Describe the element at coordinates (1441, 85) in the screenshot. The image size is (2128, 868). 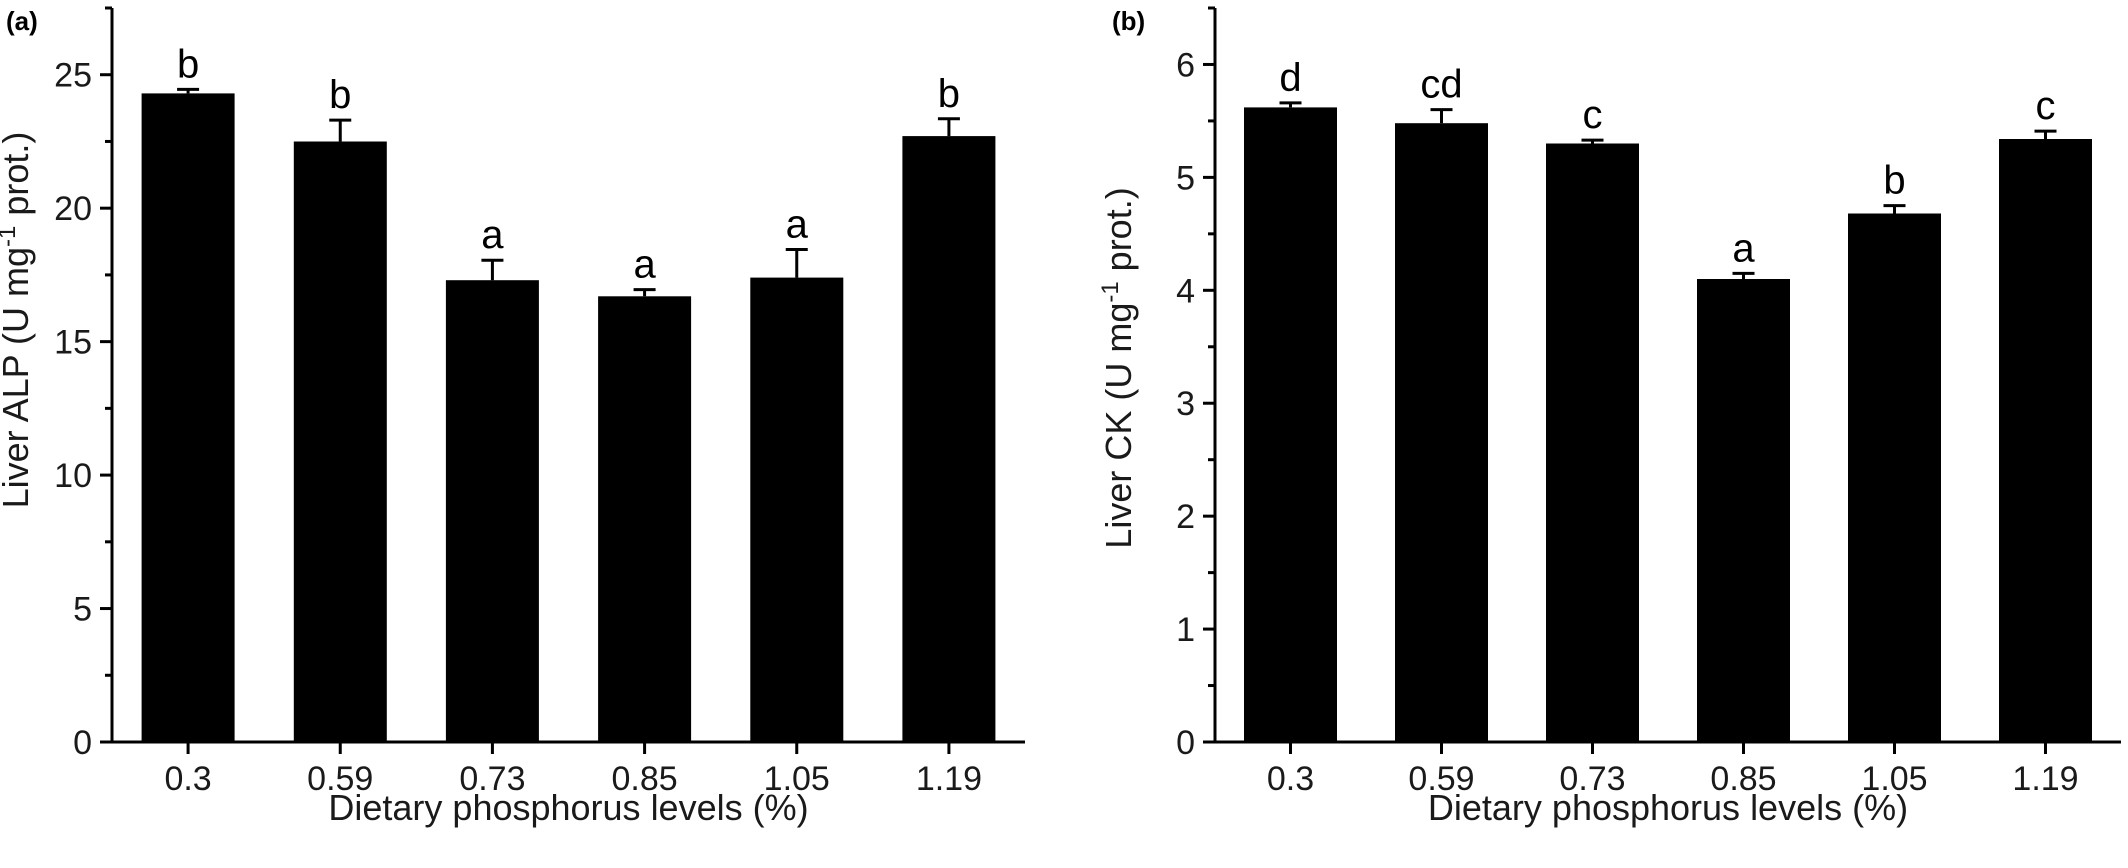
I see `significance-label: cd` at that location.